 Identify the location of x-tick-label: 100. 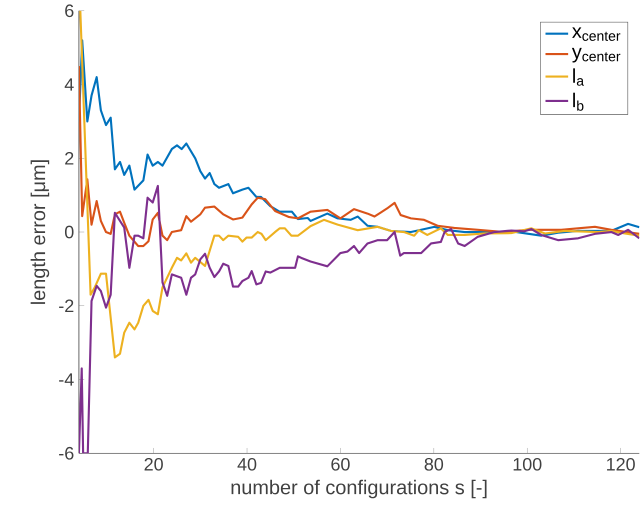
(528, 464).